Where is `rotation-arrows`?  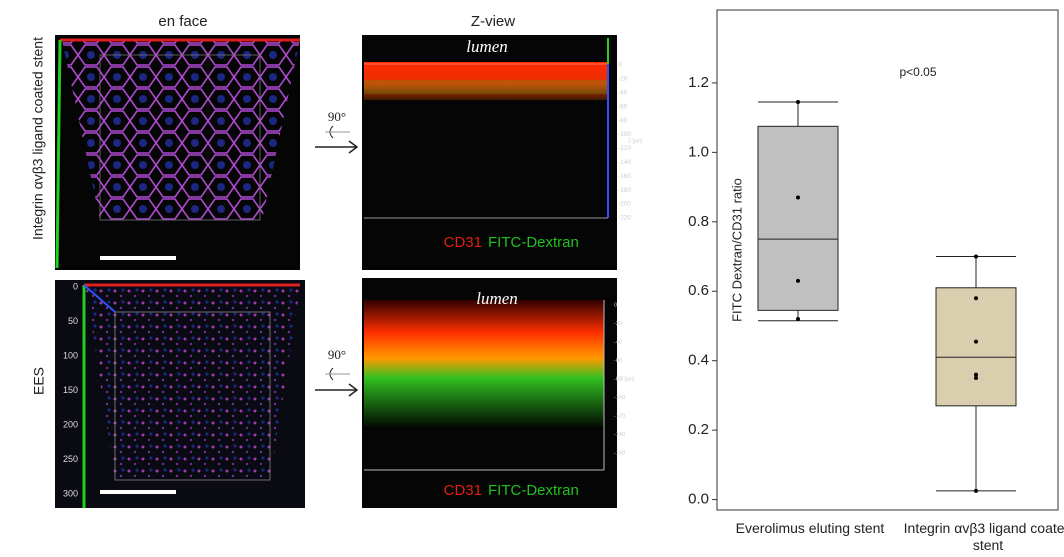 rotation-arrows is located at coordinates (337, 261).